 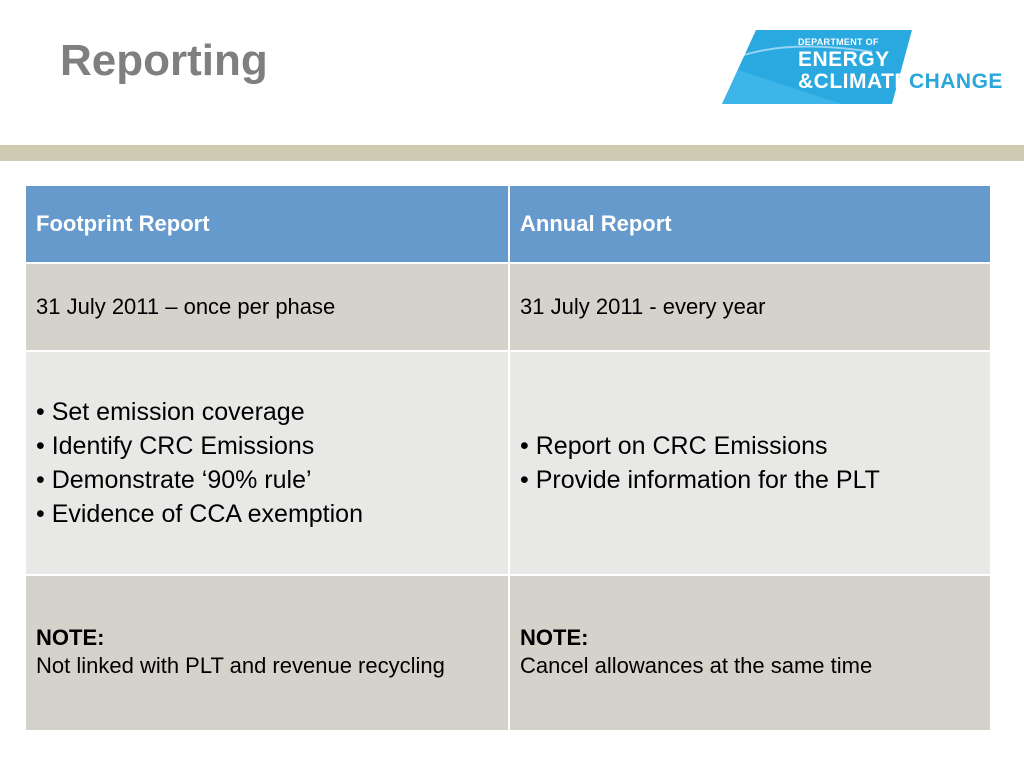 What do you see at coordinates (199, 514) in the screenshot?
I see `list-item: • Evidence of CCA exemption` at bounding box center [199, 514].